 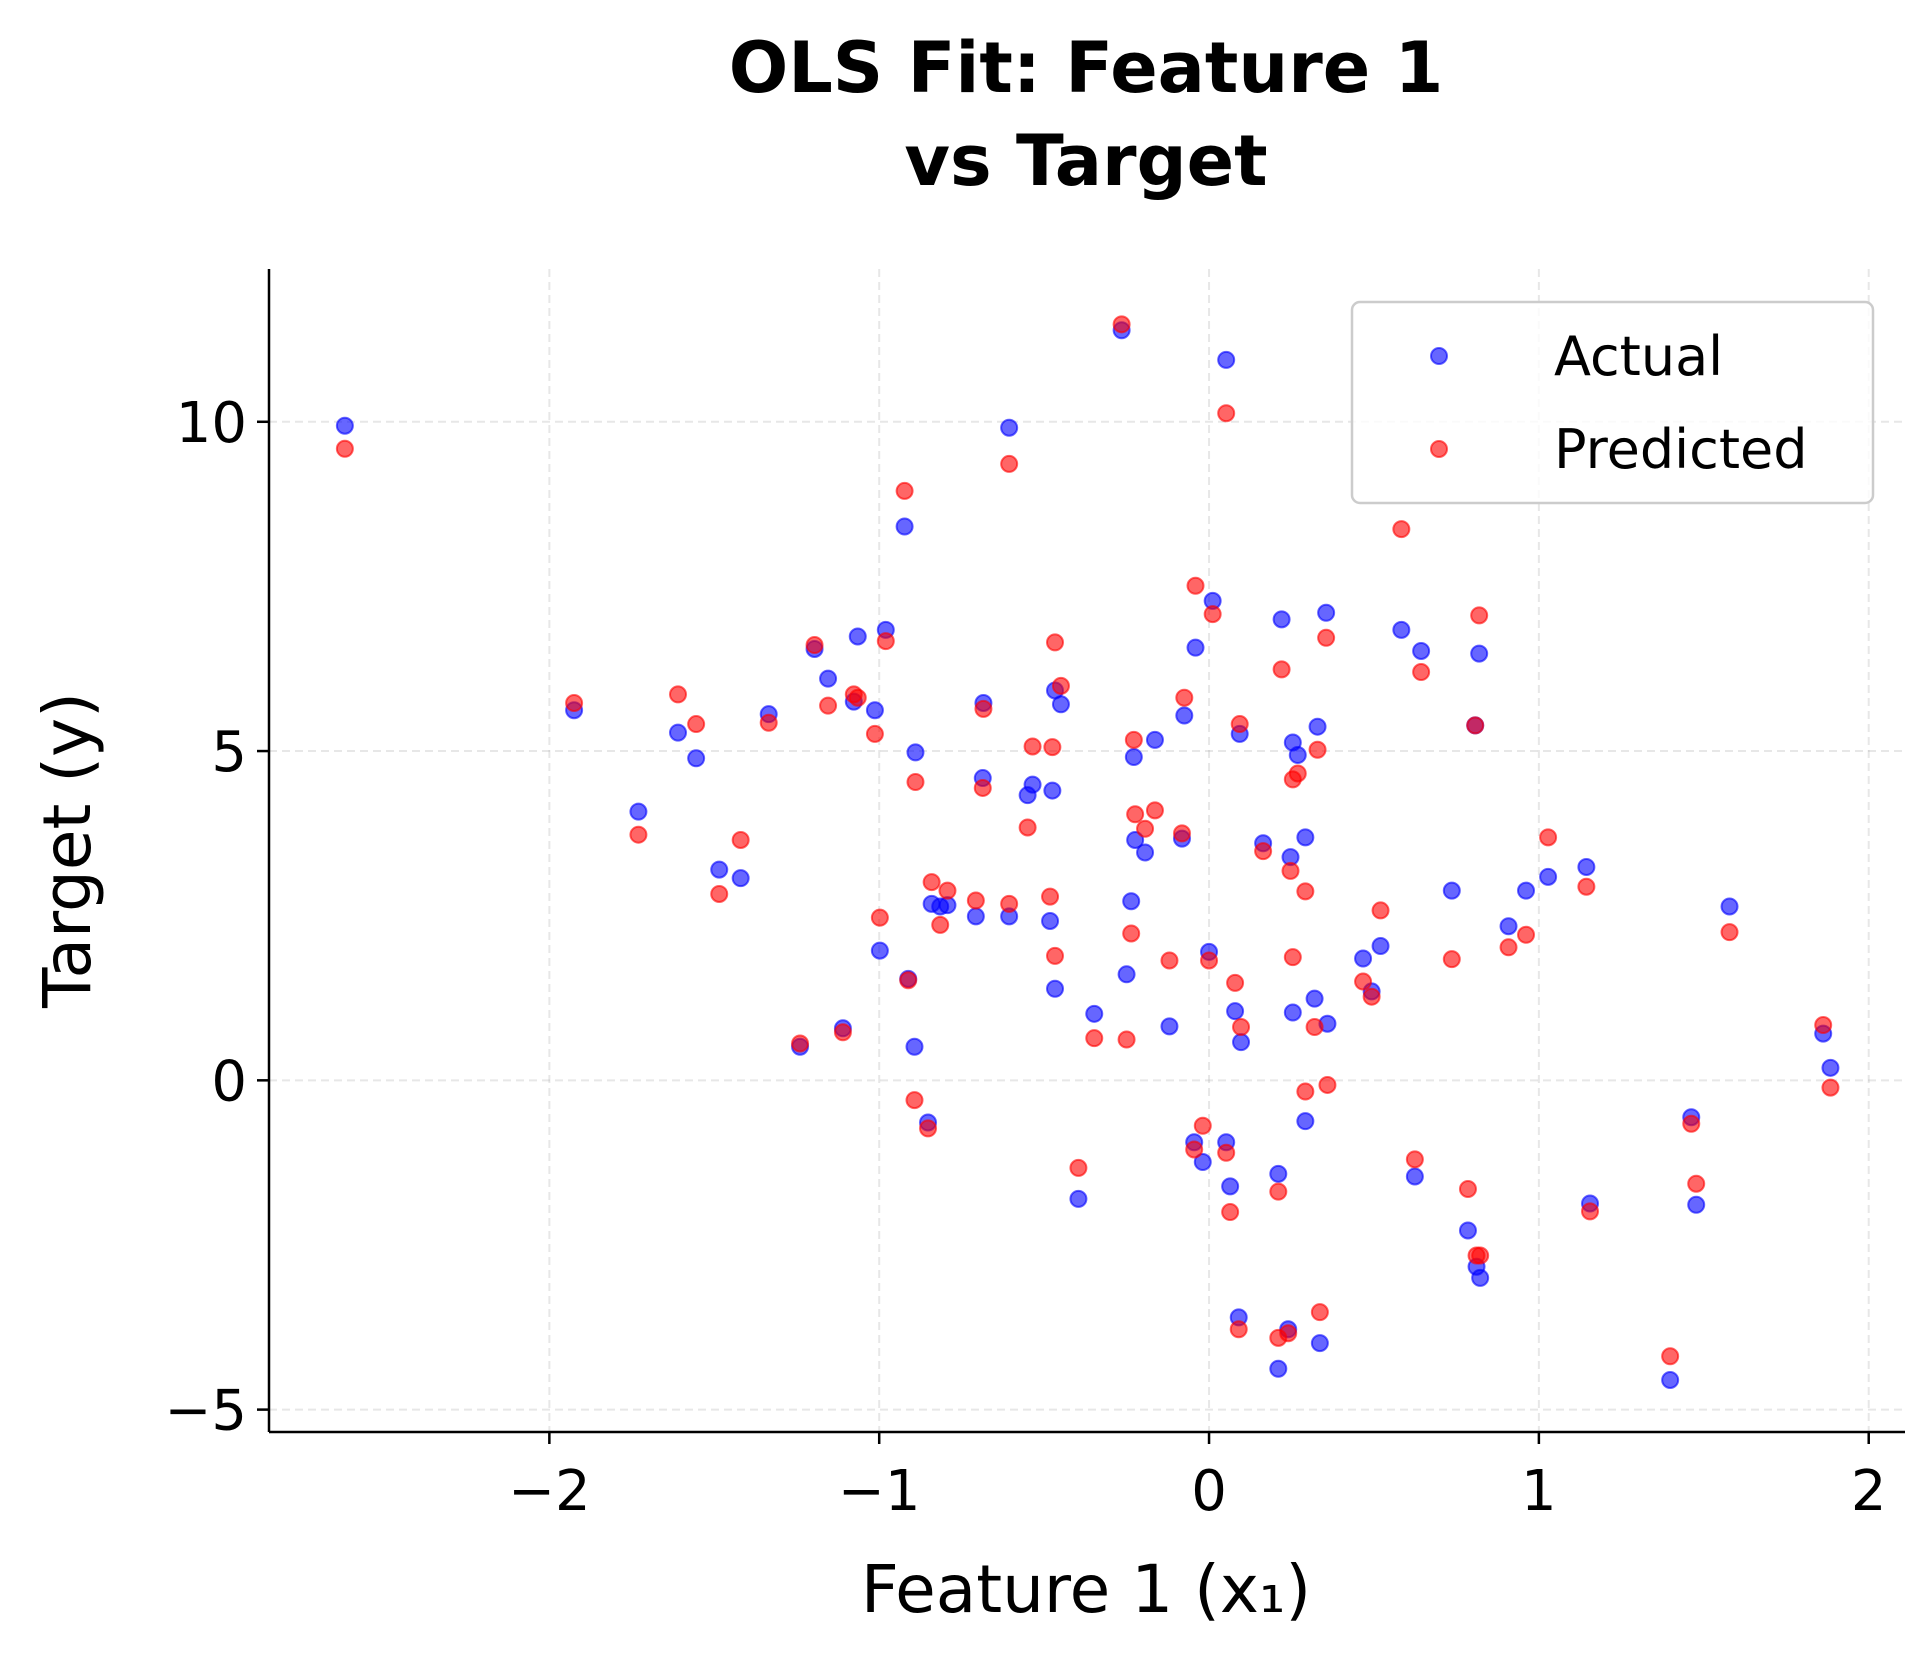 What do you see at coordinates (205, 1411) in the screenshot?
I see `y-tick-label: −5` at bounding box center [205, 1411].